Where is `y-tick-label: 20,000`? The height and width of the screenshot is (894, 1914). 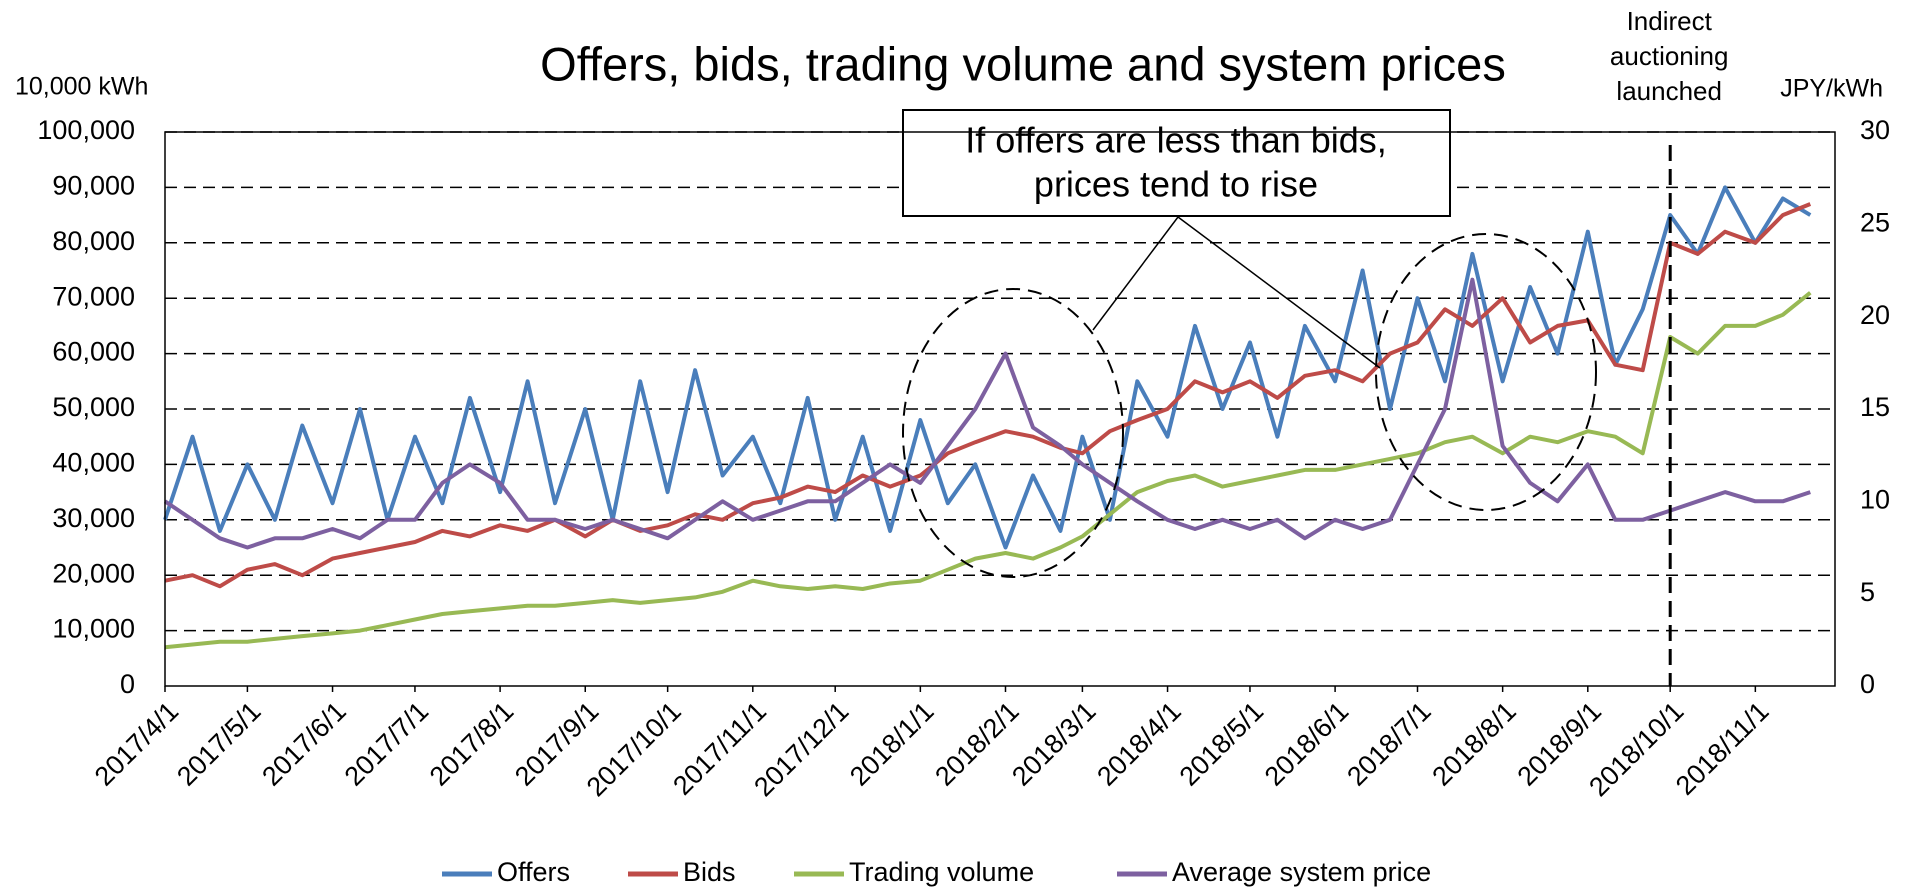 y-tick-label: 20,000 is located at coordinates (93, 573).